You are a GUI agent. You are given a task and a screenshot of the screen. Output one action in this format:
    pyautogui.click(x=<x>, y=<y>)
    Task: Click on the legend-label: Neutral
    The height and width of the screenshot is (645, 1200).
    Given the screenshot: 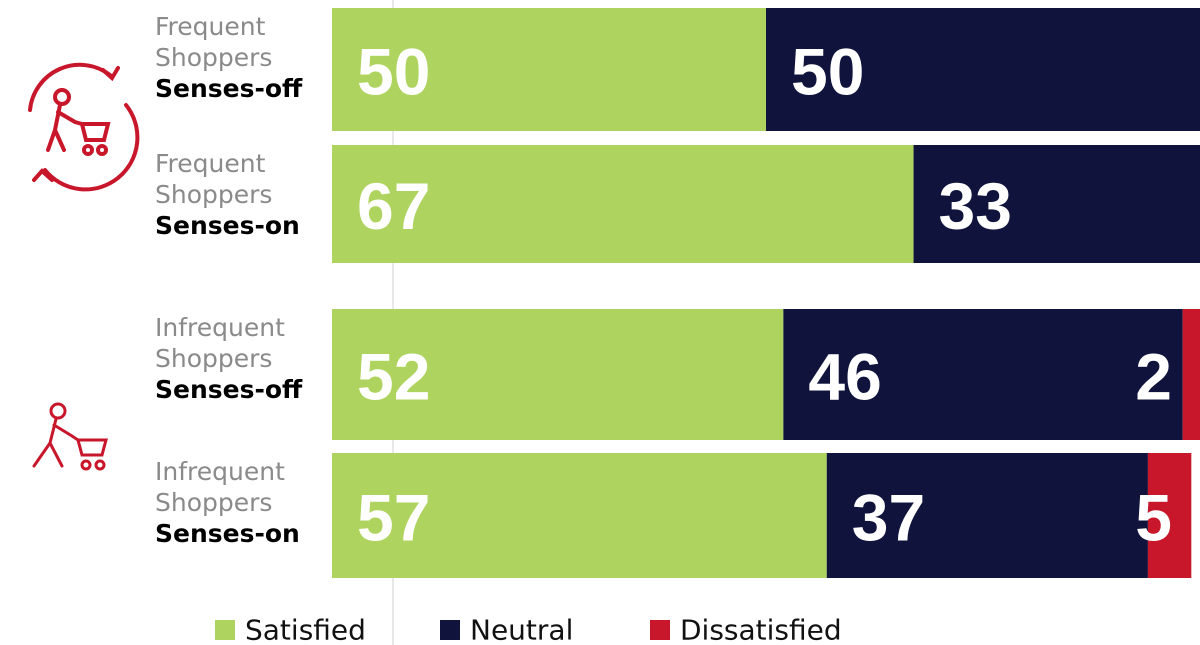 What is the action you would take?
    pyautogui.click(x=521, y=629)
    